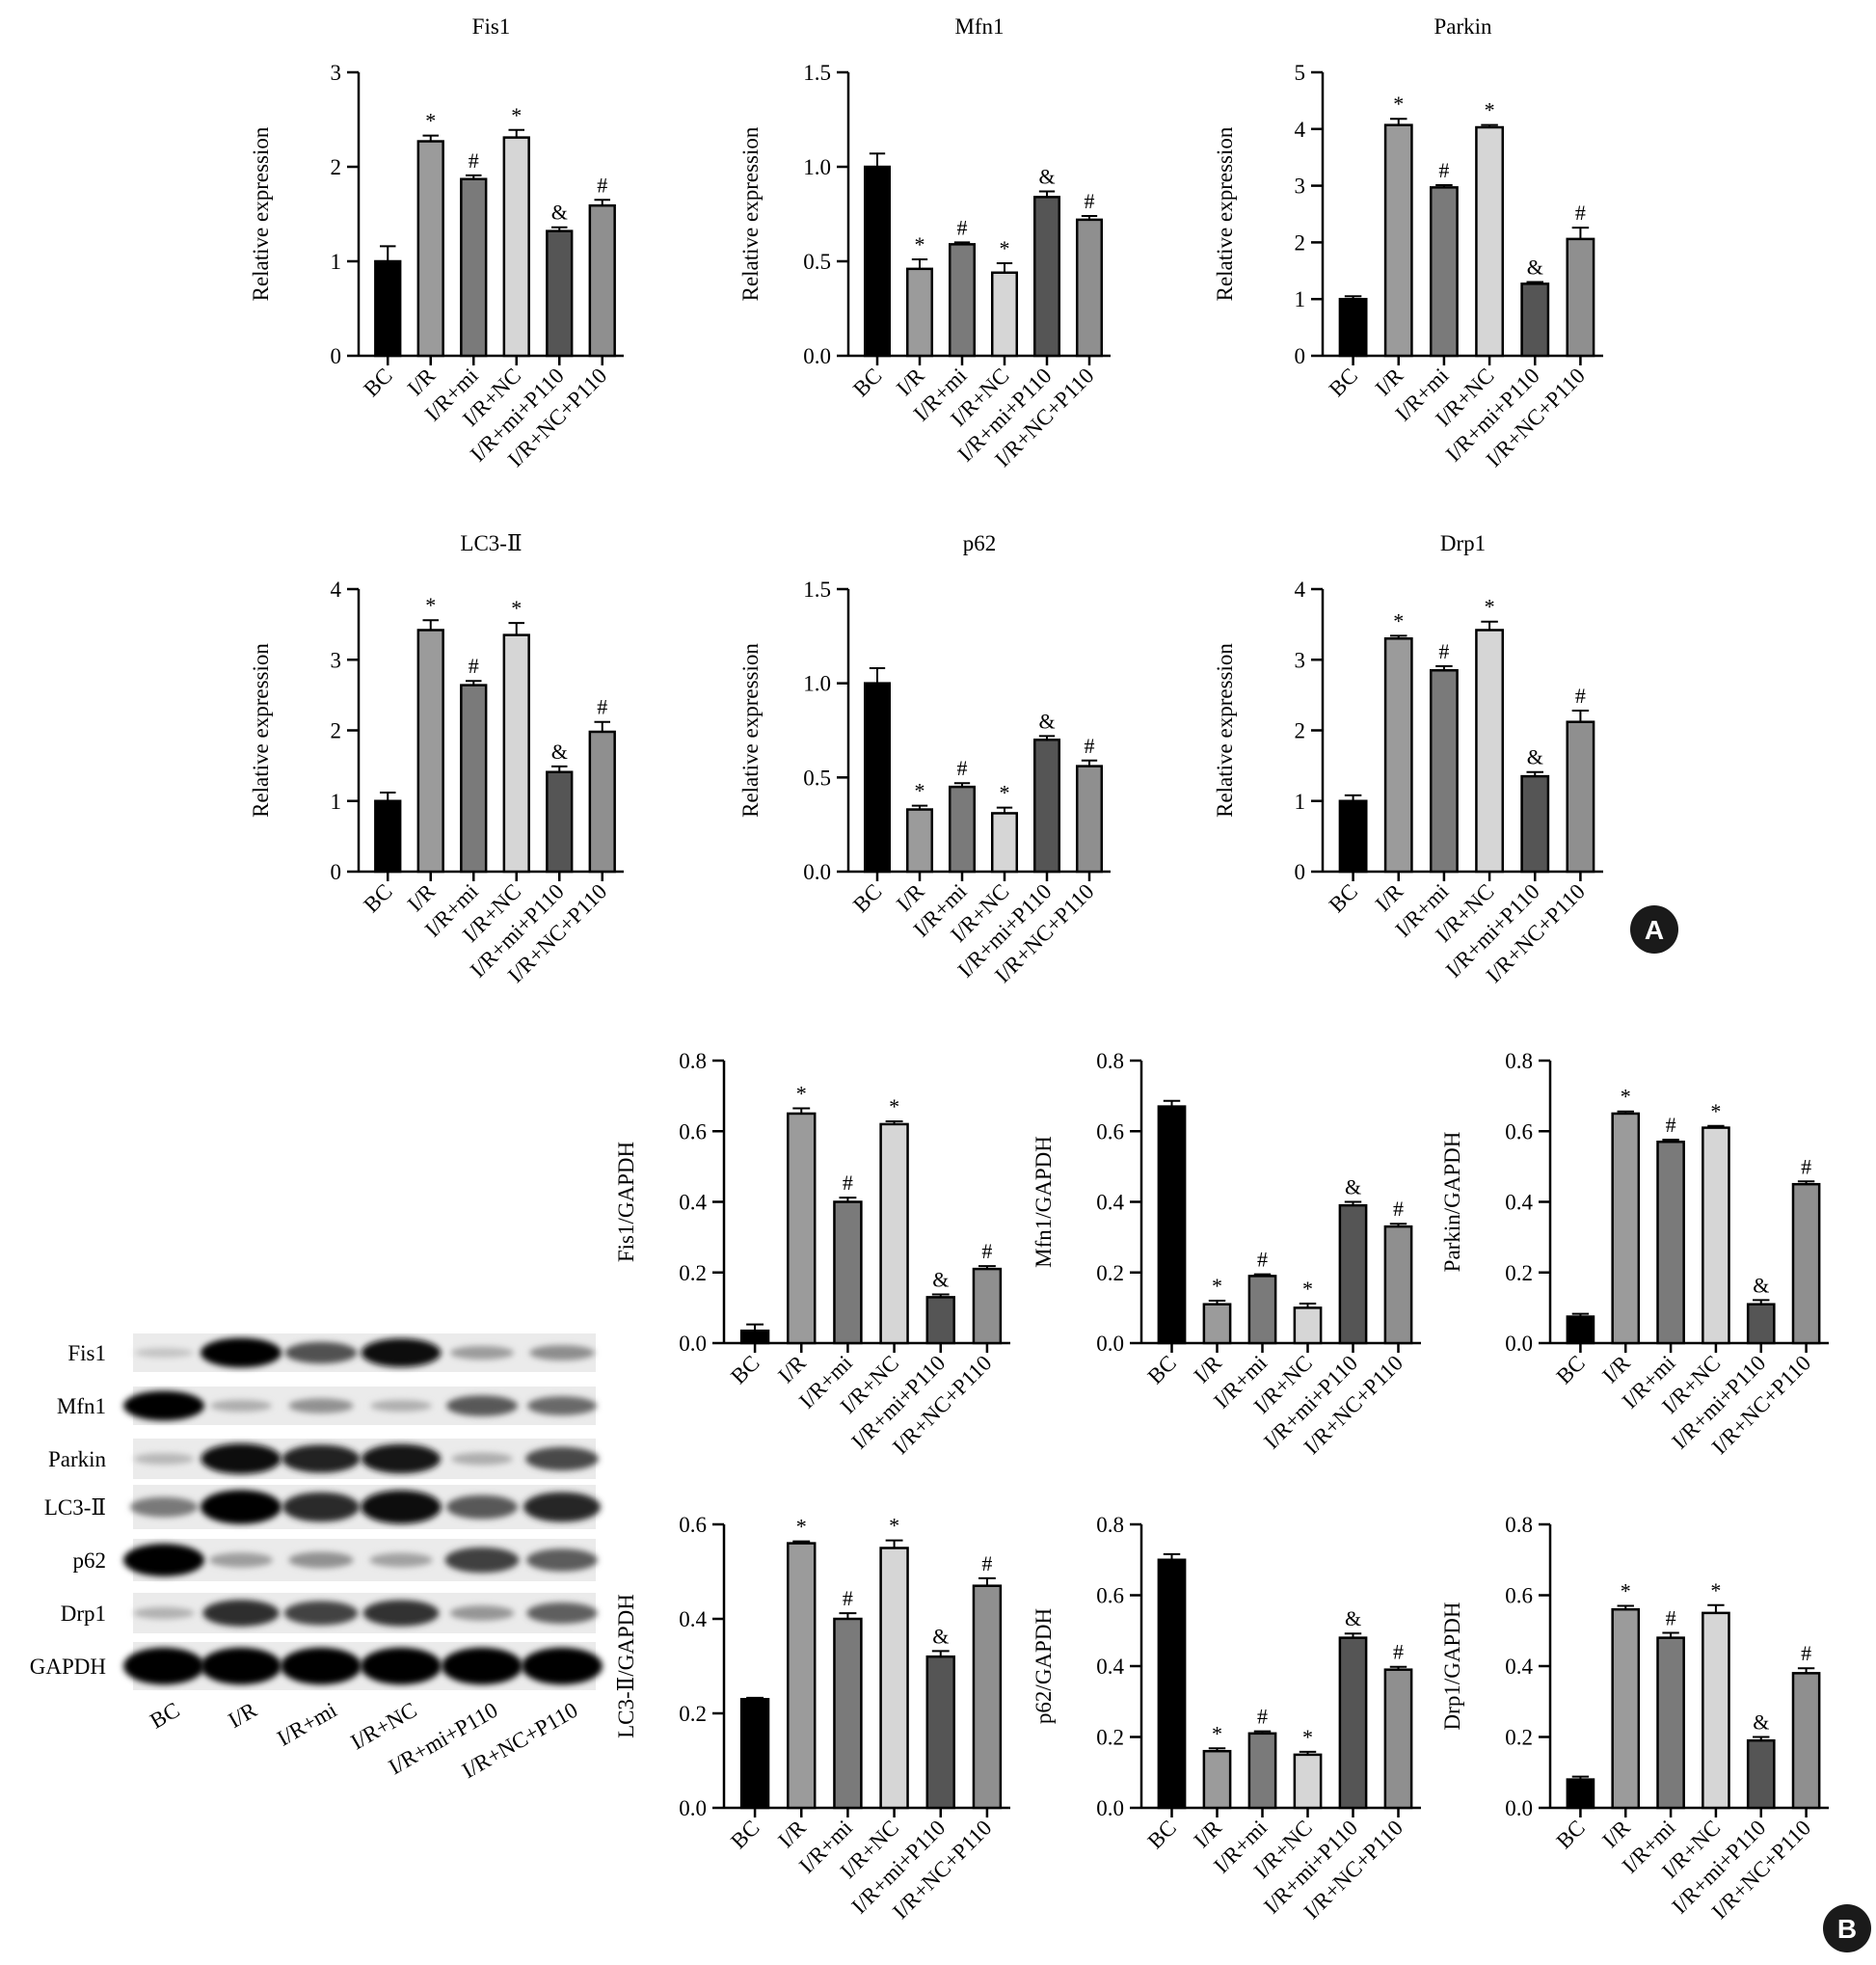 This screenshot has height=1965, width=1876. I want to click on blot-row-gapdh: GAPDH, so click(316, 1666).